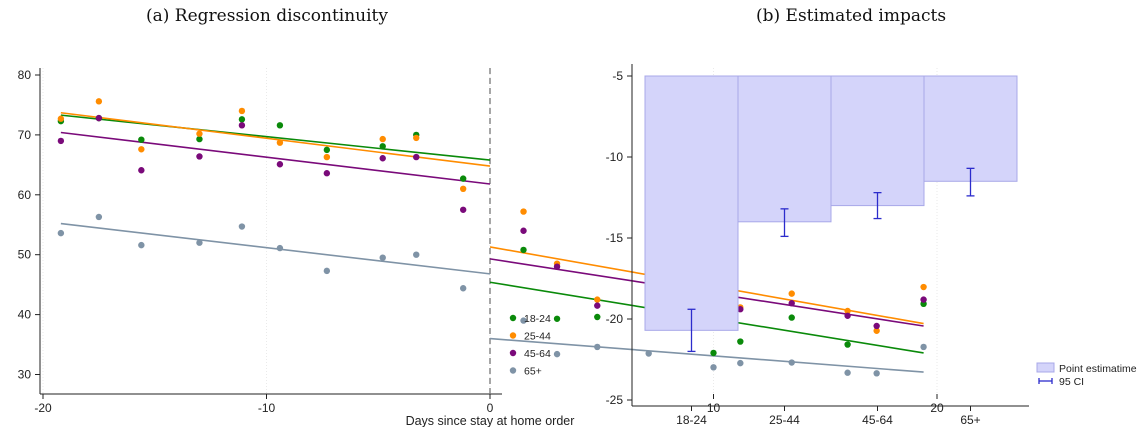  Describe the element at coordinates (615, 157) in the screenshot. I see `y-tick-label: -10` at that location.